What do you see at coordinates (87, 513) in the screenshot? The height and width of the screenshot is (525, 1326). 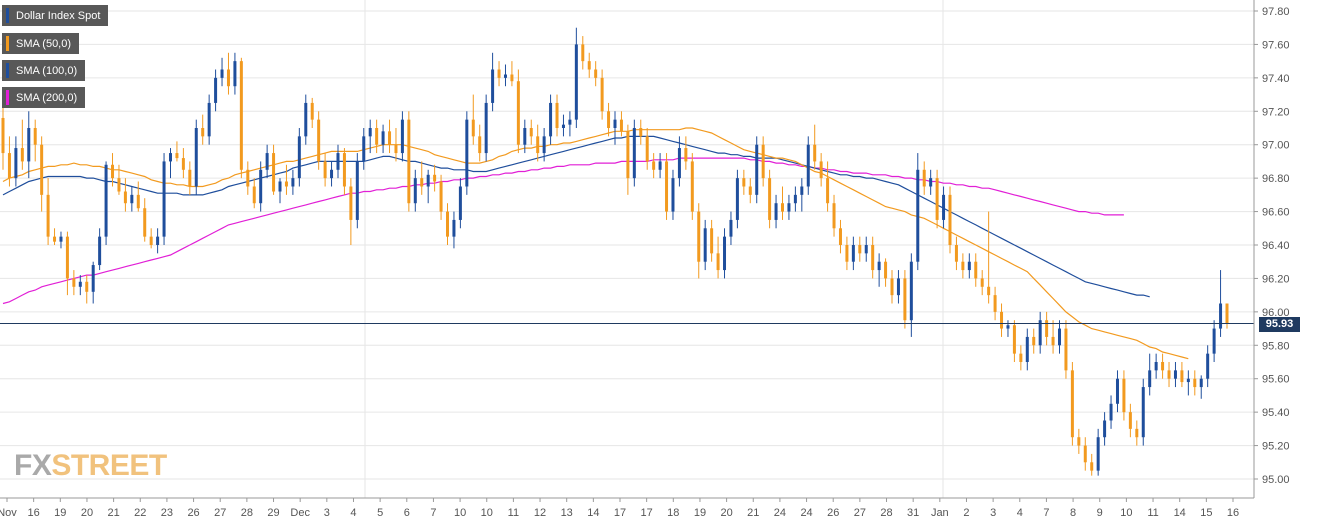 I see `x-tick-label: 20` at bounding box center [87, 513].